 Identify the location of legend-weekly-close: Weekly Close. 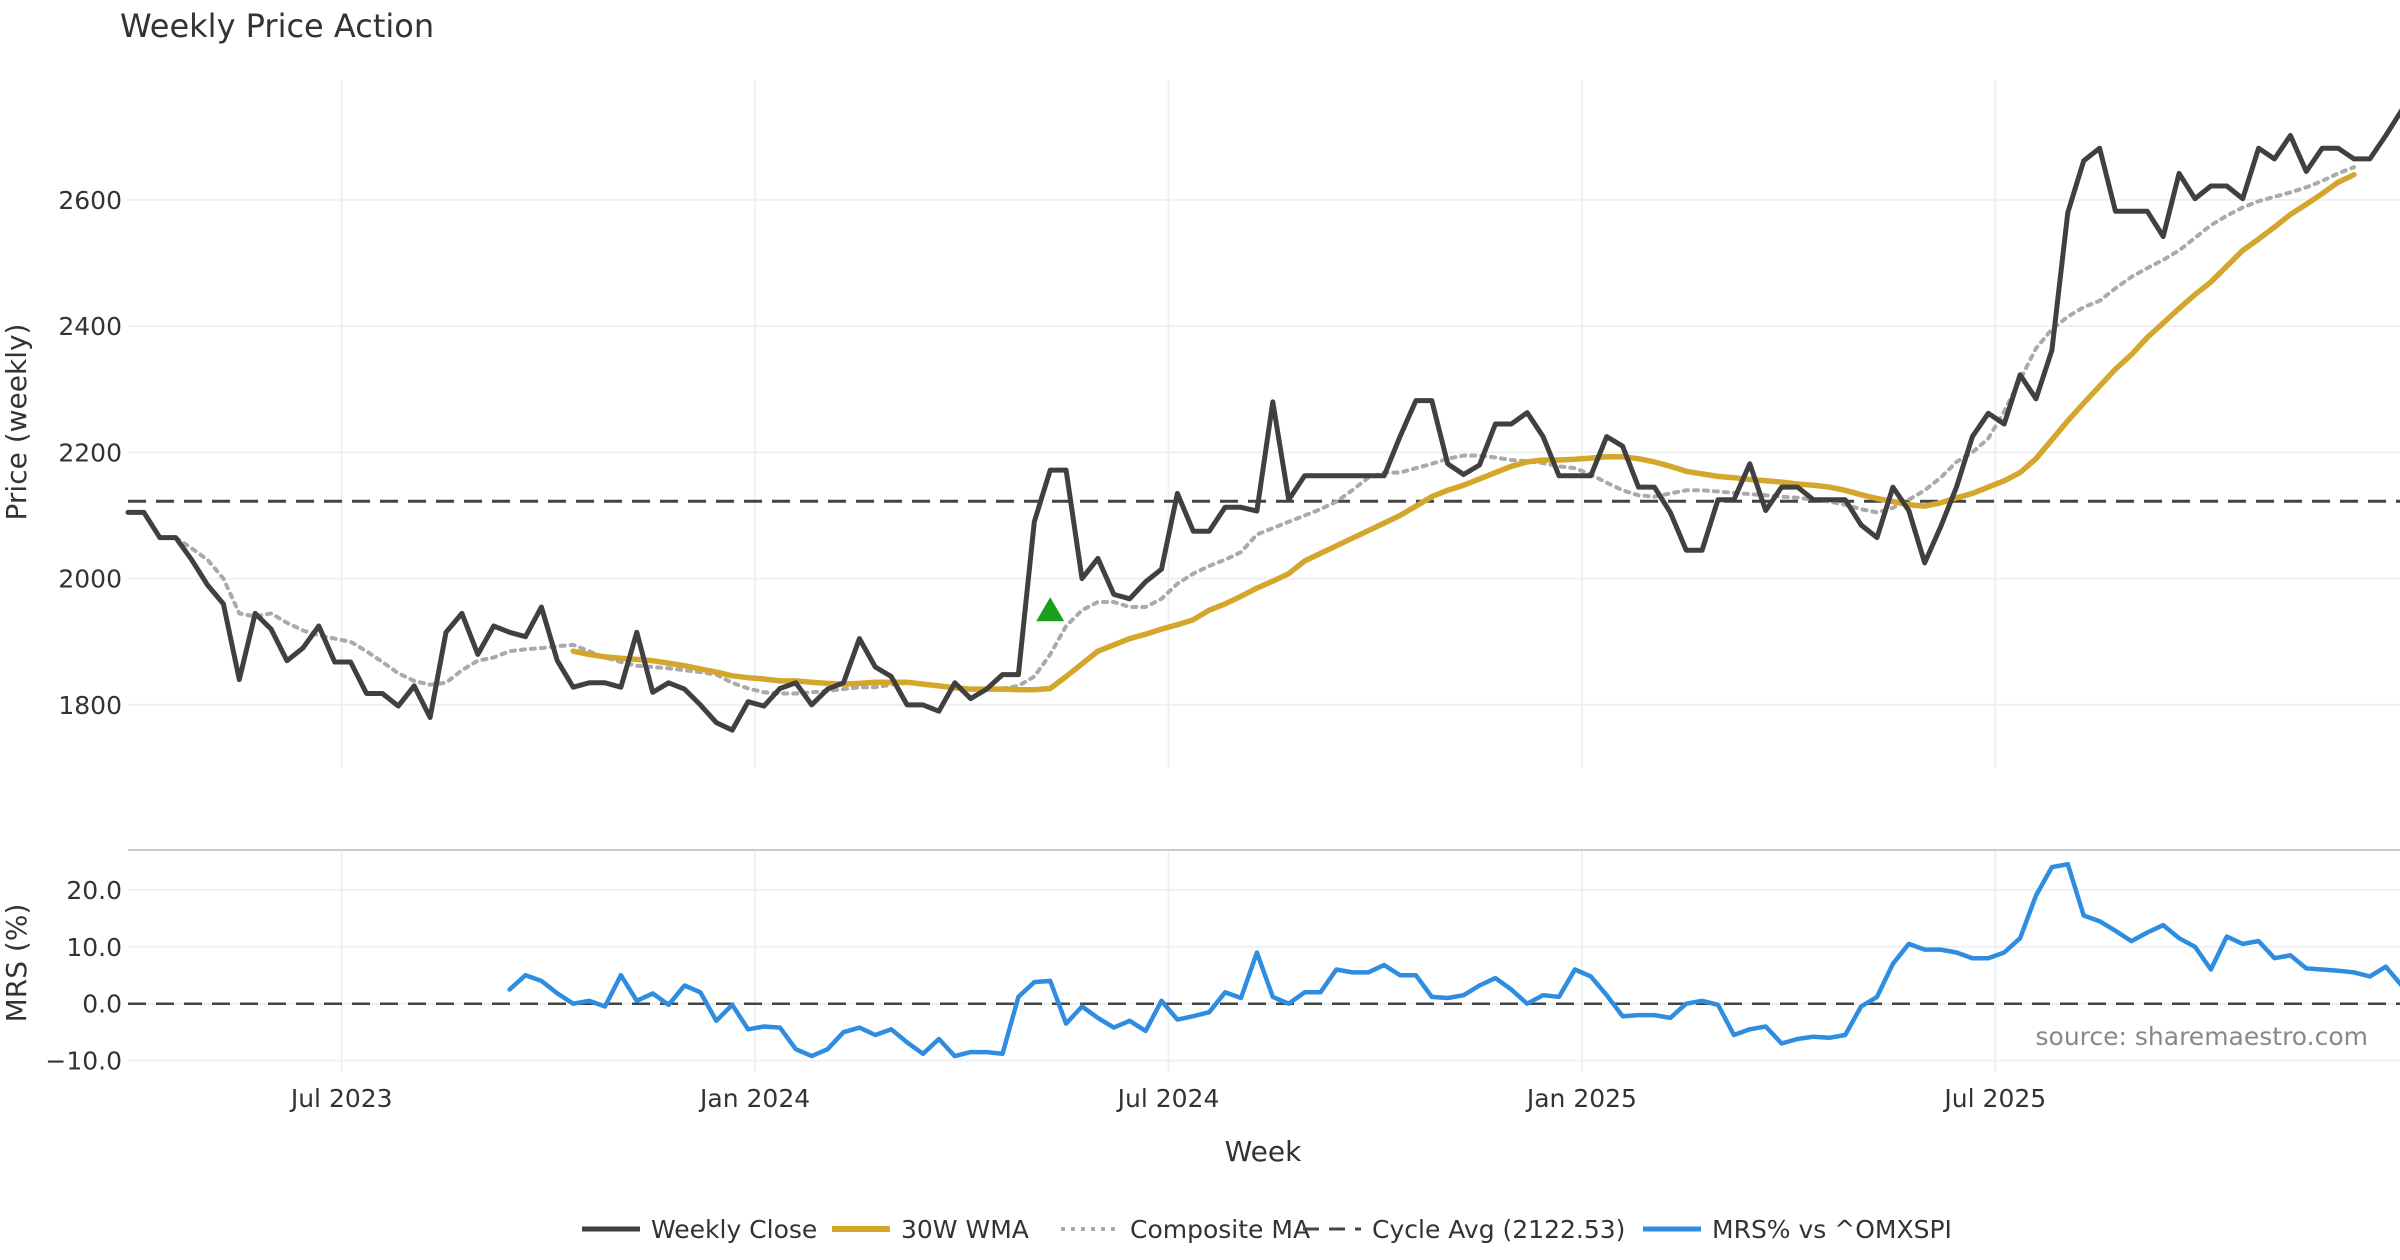
(699, 1229).